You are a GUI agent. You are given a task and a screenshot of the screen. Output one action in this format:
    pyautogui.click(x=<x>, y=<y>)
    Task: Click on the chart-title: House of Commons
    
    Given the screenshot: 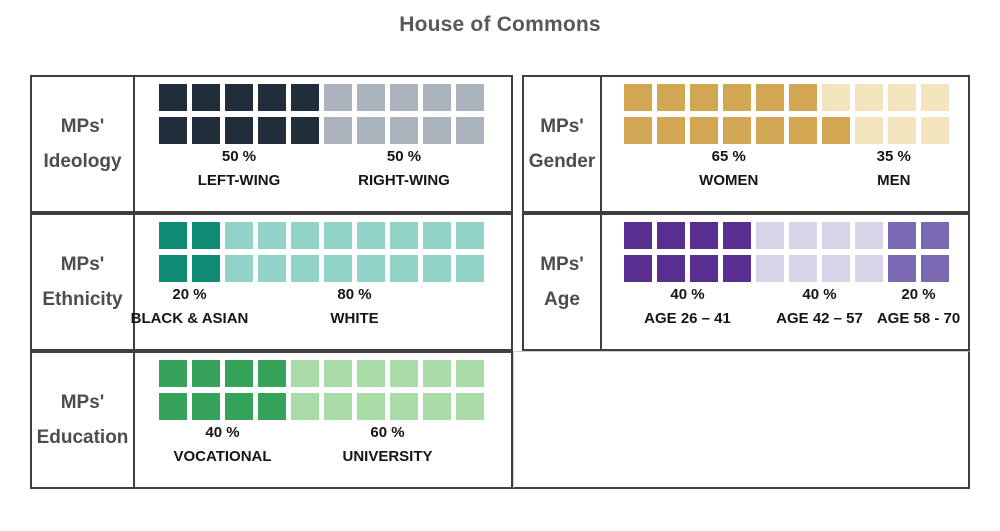 What is the action you would take?
    pyautogui.click(x=500, y=24)
    